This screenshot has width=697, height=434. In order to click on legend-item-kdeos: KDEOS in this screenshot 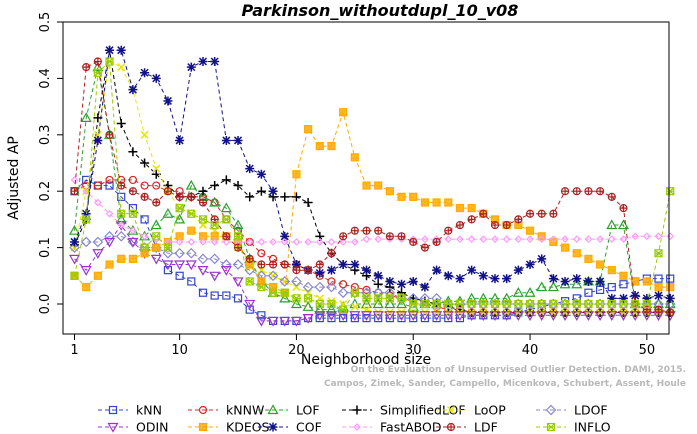, I will do `click(229, 427)`.